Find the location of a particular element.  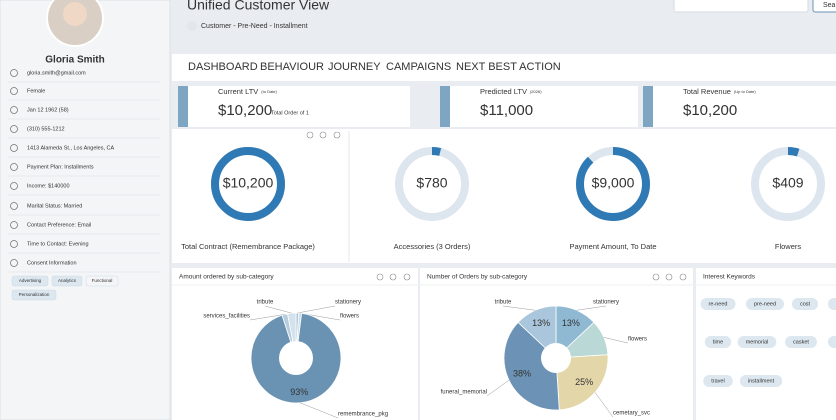

search-button is located at coordinates (824, 6).